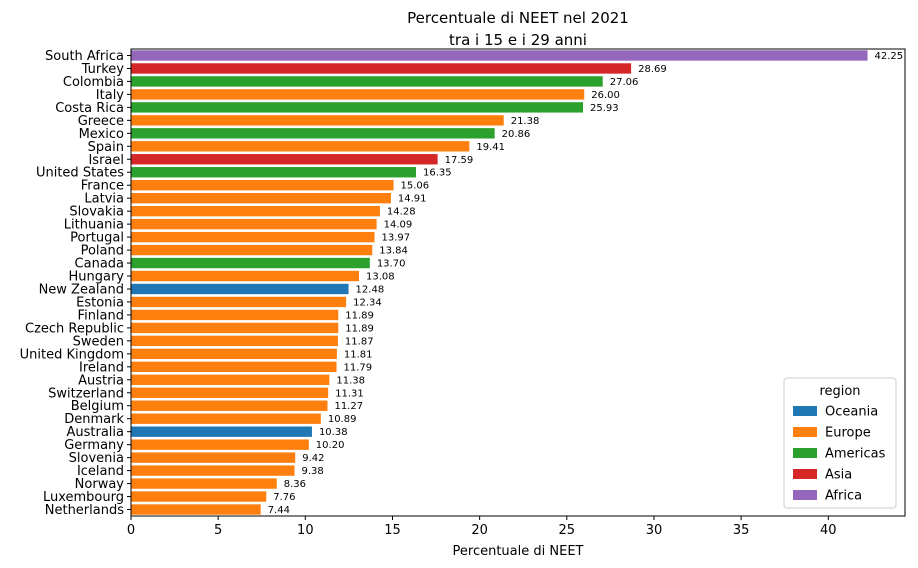 The image size is (918, 568). What do you see at coordinates (479, 530) in the screenshot?
I see `x-tick-label: 20` at bounding box center [479, 530].